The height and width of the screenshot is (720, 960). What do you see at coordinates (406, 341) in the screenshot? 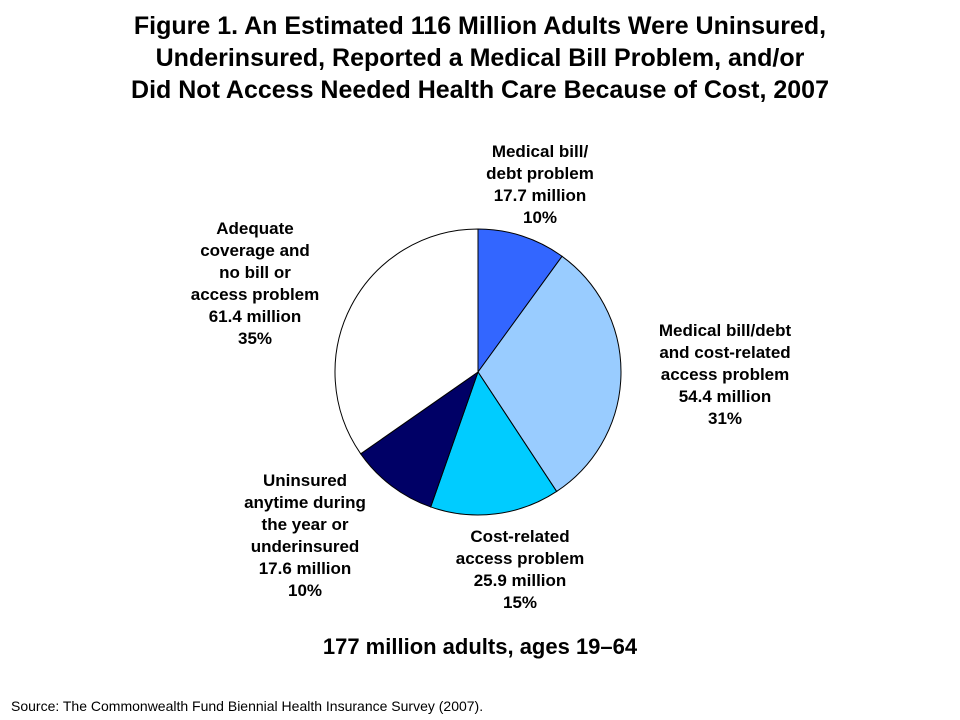
I see `pie-slice-adequate` at bounding box center [406, 341].